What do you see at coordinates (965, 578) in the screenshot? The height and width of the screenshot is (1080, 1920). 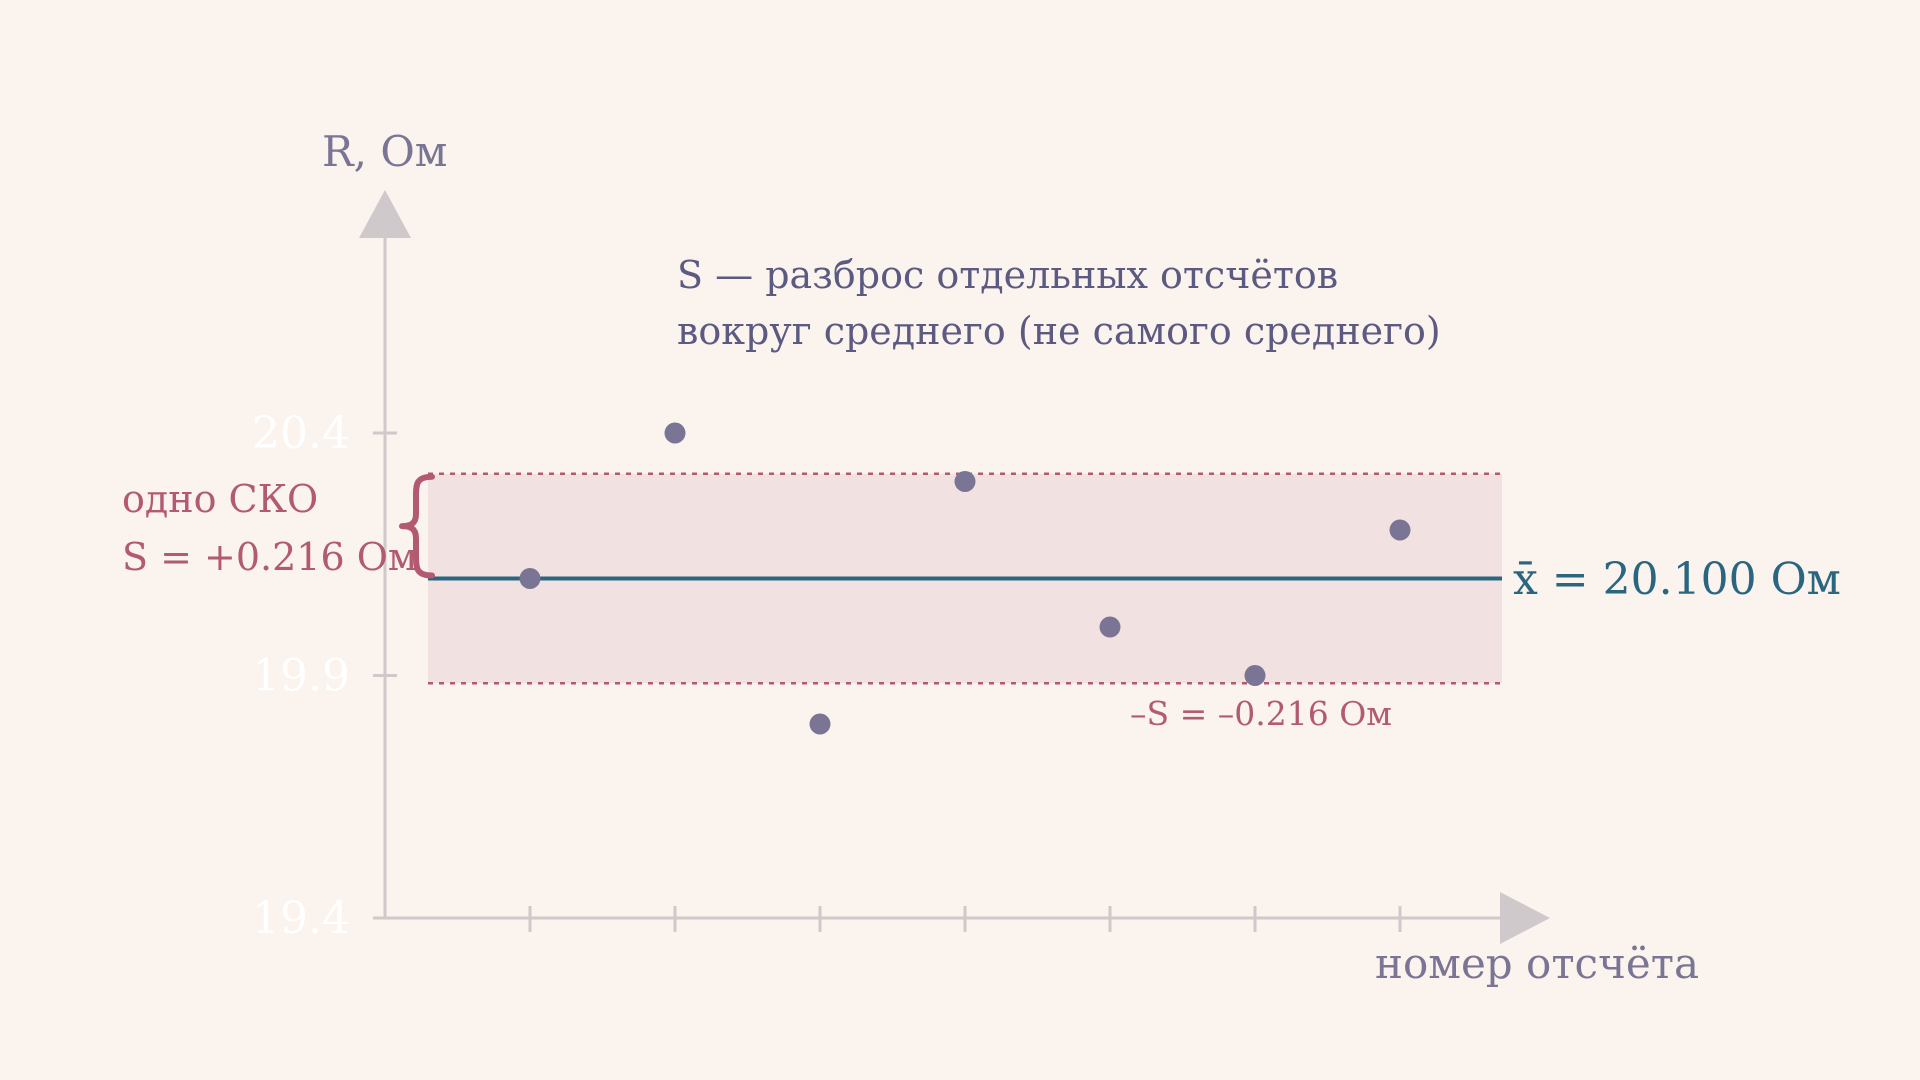 I see `data-points` at bounding box center [965, 578].